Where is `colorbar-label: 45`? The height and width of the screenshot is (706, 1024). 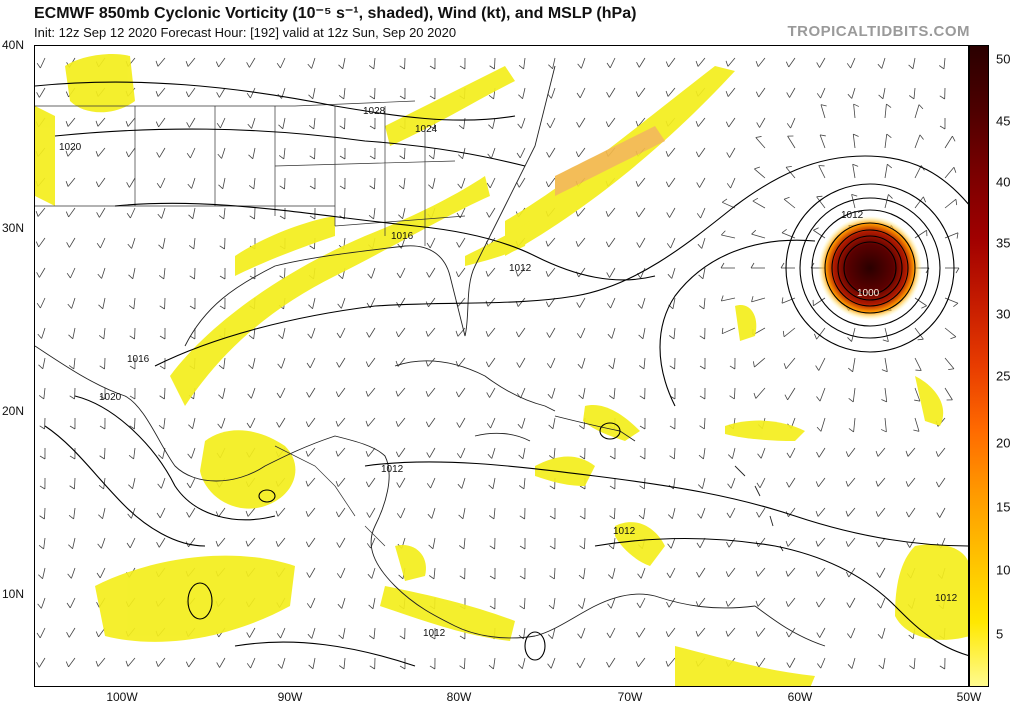 colorbar-label: 45 is located at coordinates (1003, 121).